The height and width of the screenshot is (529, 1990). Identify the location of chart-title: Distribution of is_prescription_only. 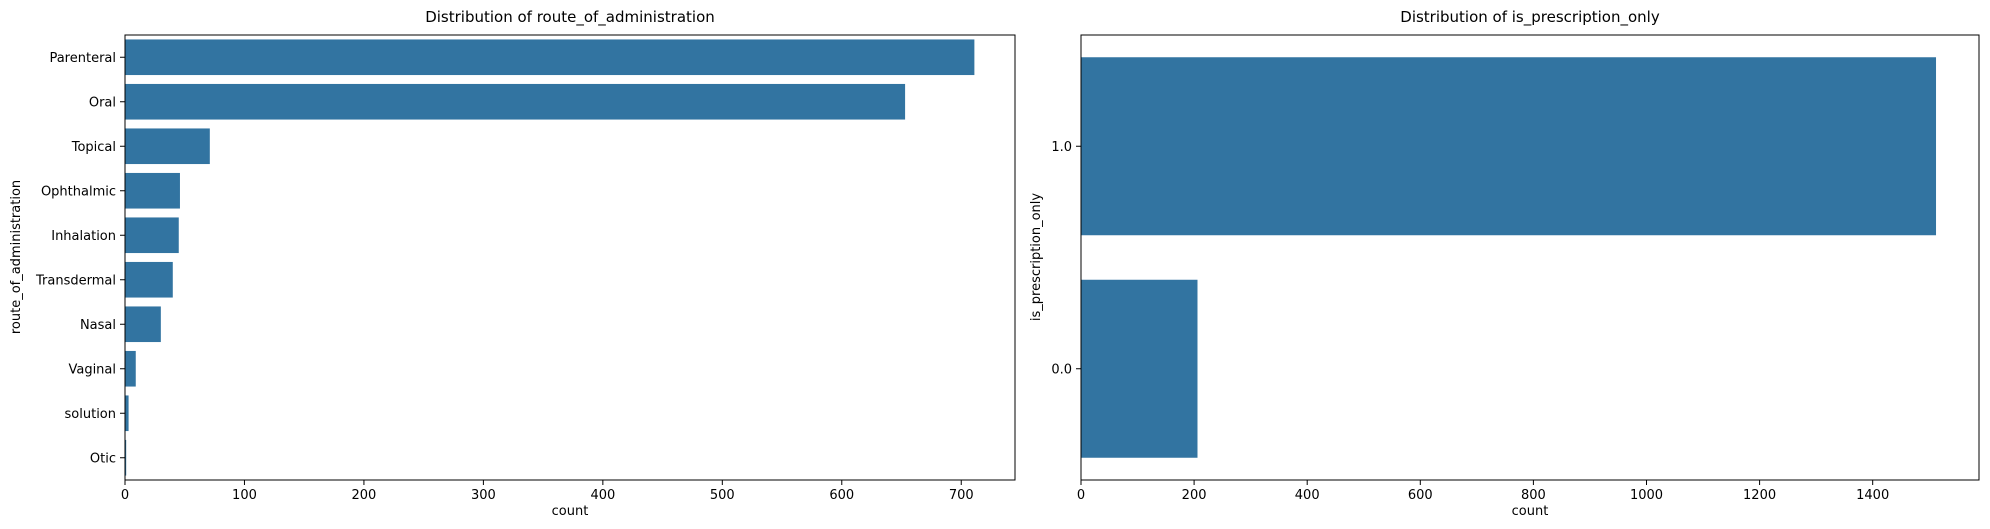
(1530, 17).